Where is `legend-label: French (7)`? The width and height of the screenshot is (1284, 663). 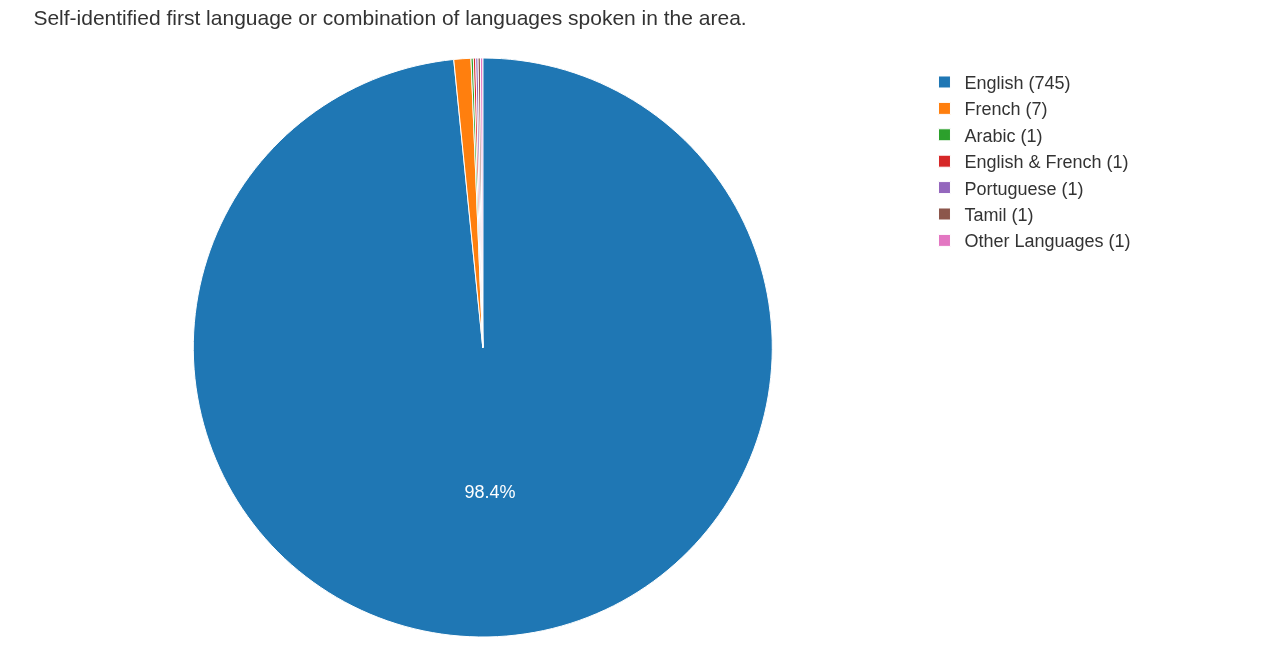
legend-label: French (7) is located at coordinates (1006, 109).